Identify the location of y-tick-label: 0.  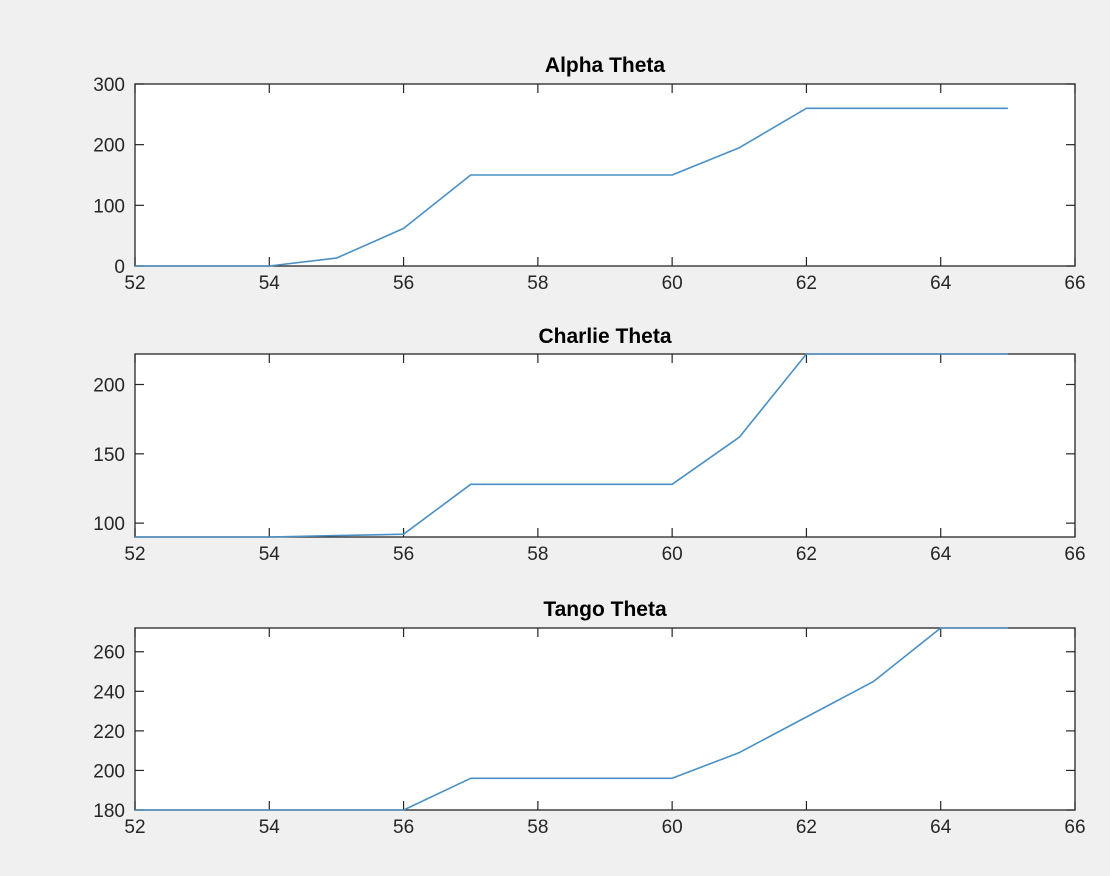
(119, 267).